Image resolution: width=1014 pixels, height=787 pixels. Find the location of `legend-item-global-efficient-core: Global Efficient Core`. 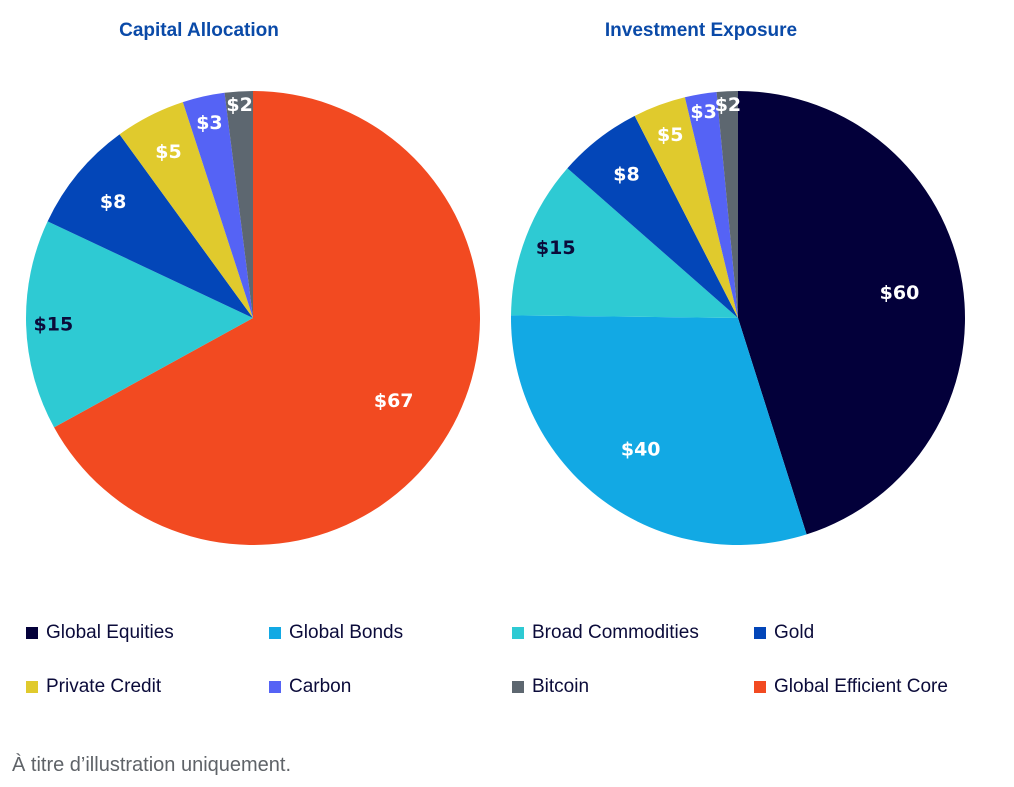

legend-item-global-efficient-core: Global Efficient Core is located at coordinates (851, 687).